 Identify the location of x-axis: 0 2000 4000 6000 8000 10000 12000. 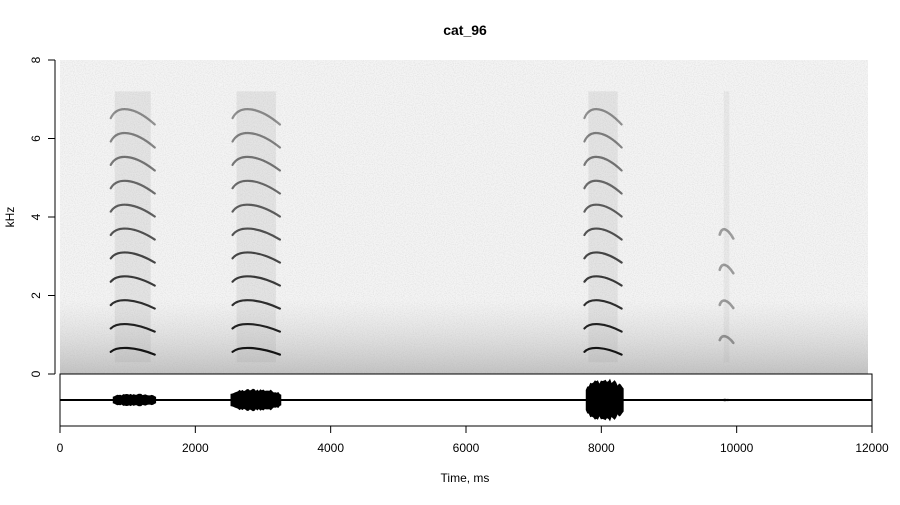
(473, 440).